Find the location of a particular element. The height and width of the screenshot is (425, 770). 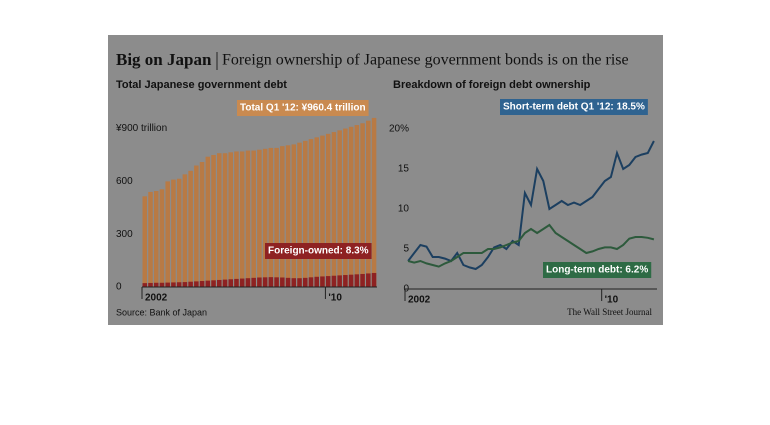

y-tick-label: 20% is located at coordinates (399, 129).